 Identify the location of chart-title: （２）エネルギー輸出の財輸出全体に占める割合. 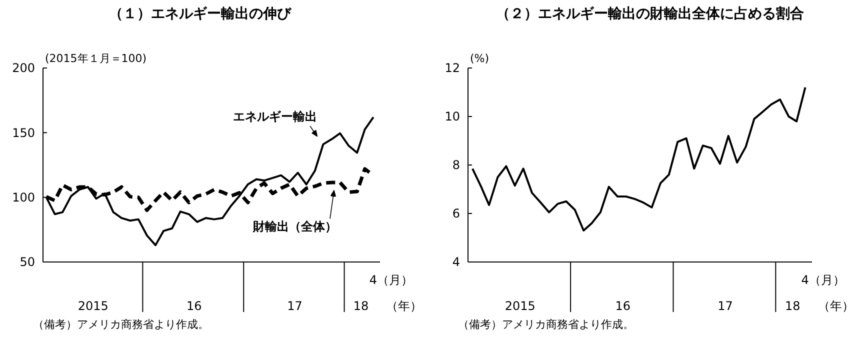
(650, 13).